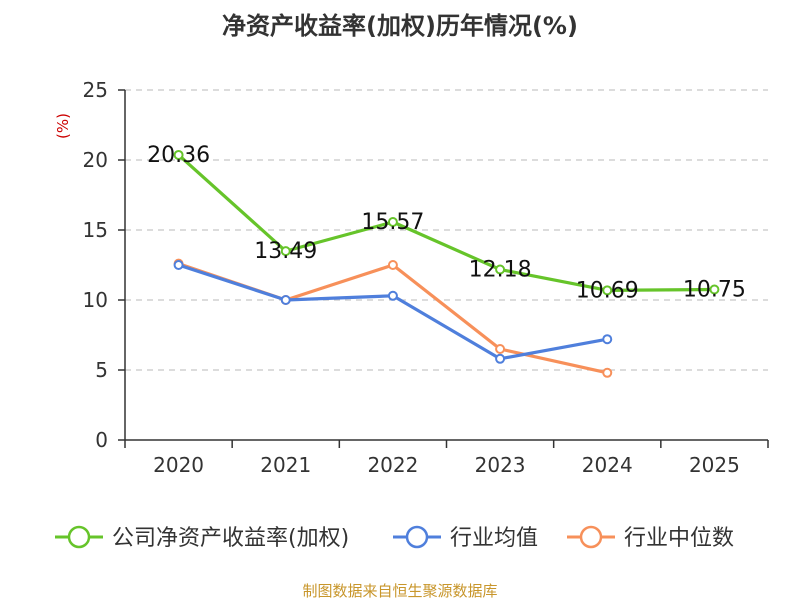 The image size is (800, 600). Describe the element at coordinates (679, 538) in the screenshot. I see `legend-label: 行业中位数` at that location.